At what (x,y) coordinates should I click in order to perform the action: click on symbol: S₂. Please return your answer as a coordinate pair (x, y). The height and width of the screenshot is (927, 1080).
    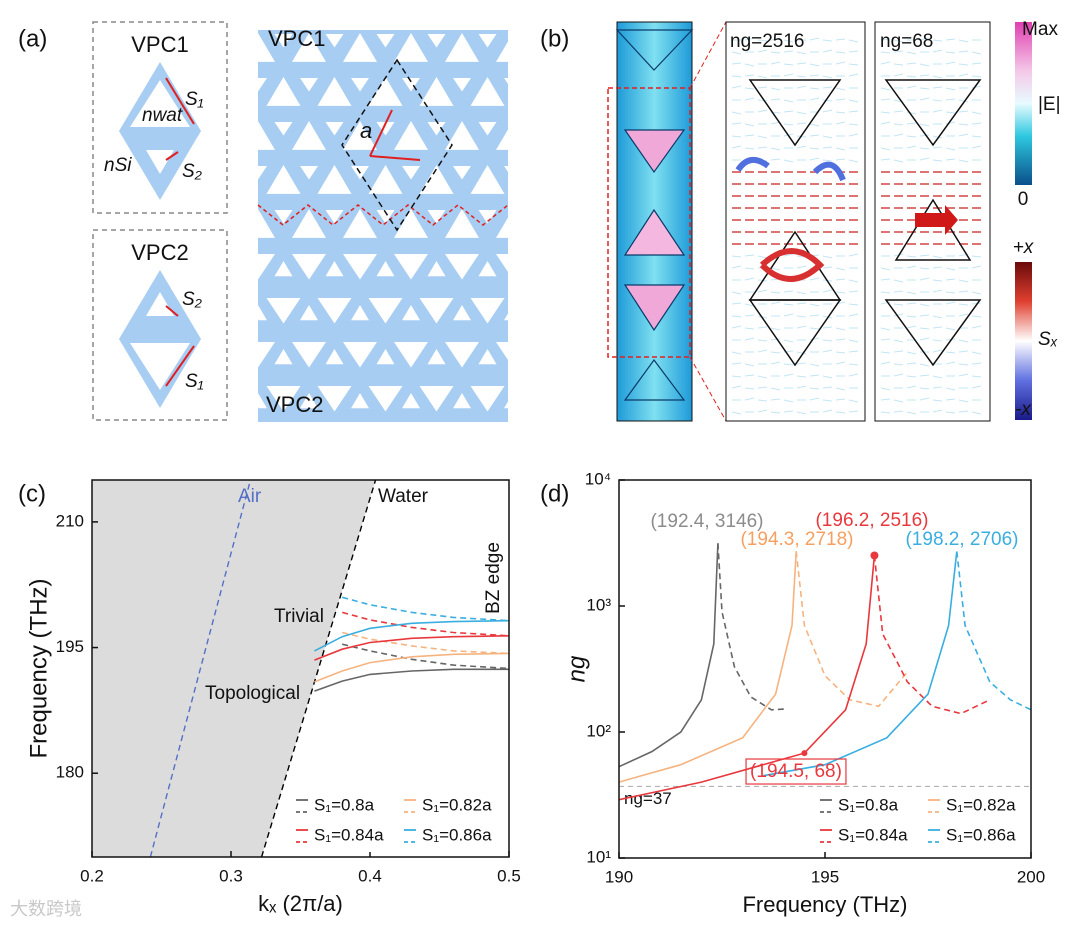
    Looking at the image, I should click on (192, 299).